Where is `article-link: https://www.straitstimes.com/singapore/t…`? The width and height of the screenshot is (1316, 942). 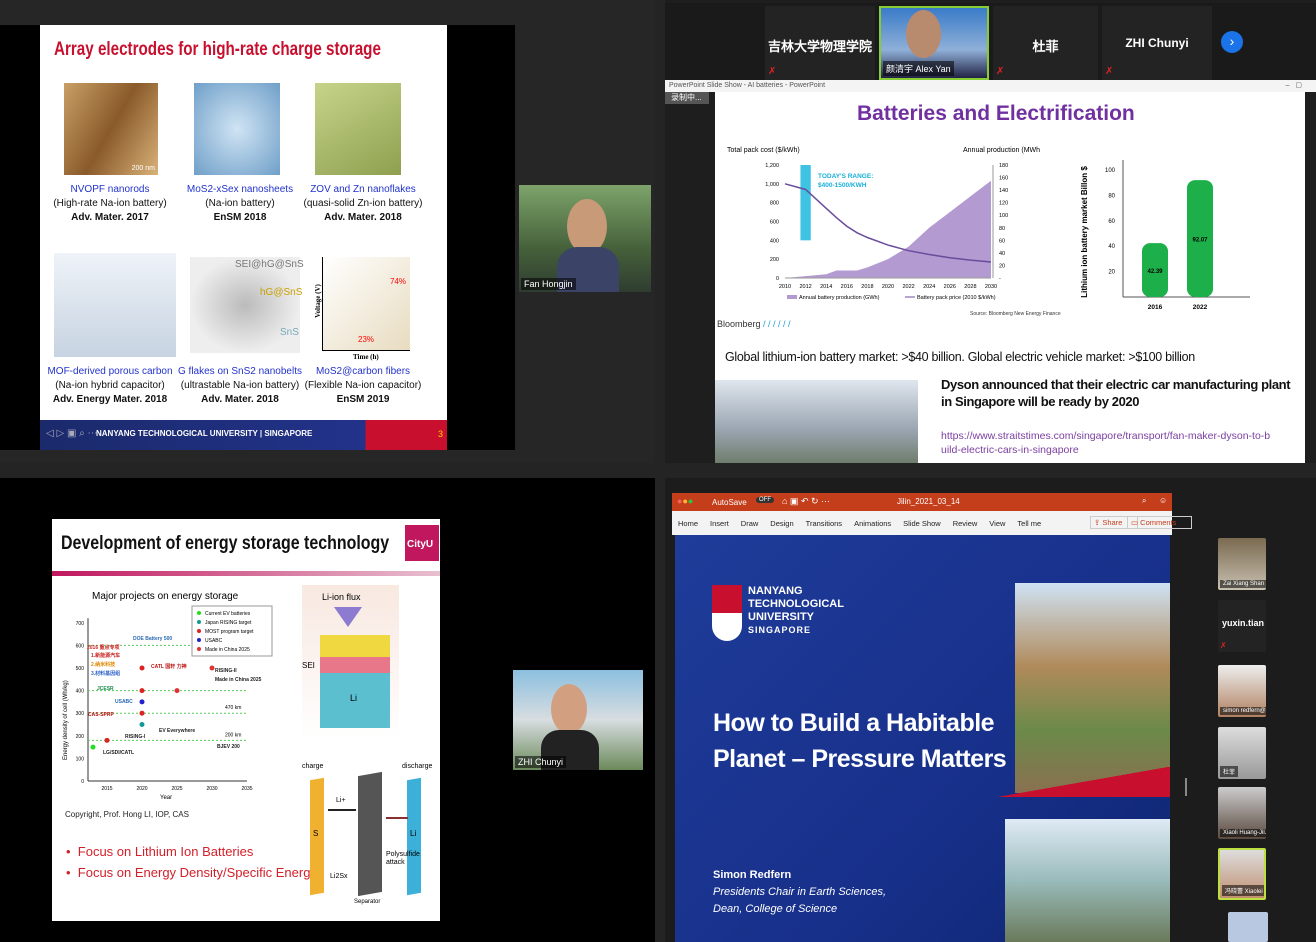 article-link: https://www.straitstimes.com/singapore/t… is located at coordinates (1106, 443).